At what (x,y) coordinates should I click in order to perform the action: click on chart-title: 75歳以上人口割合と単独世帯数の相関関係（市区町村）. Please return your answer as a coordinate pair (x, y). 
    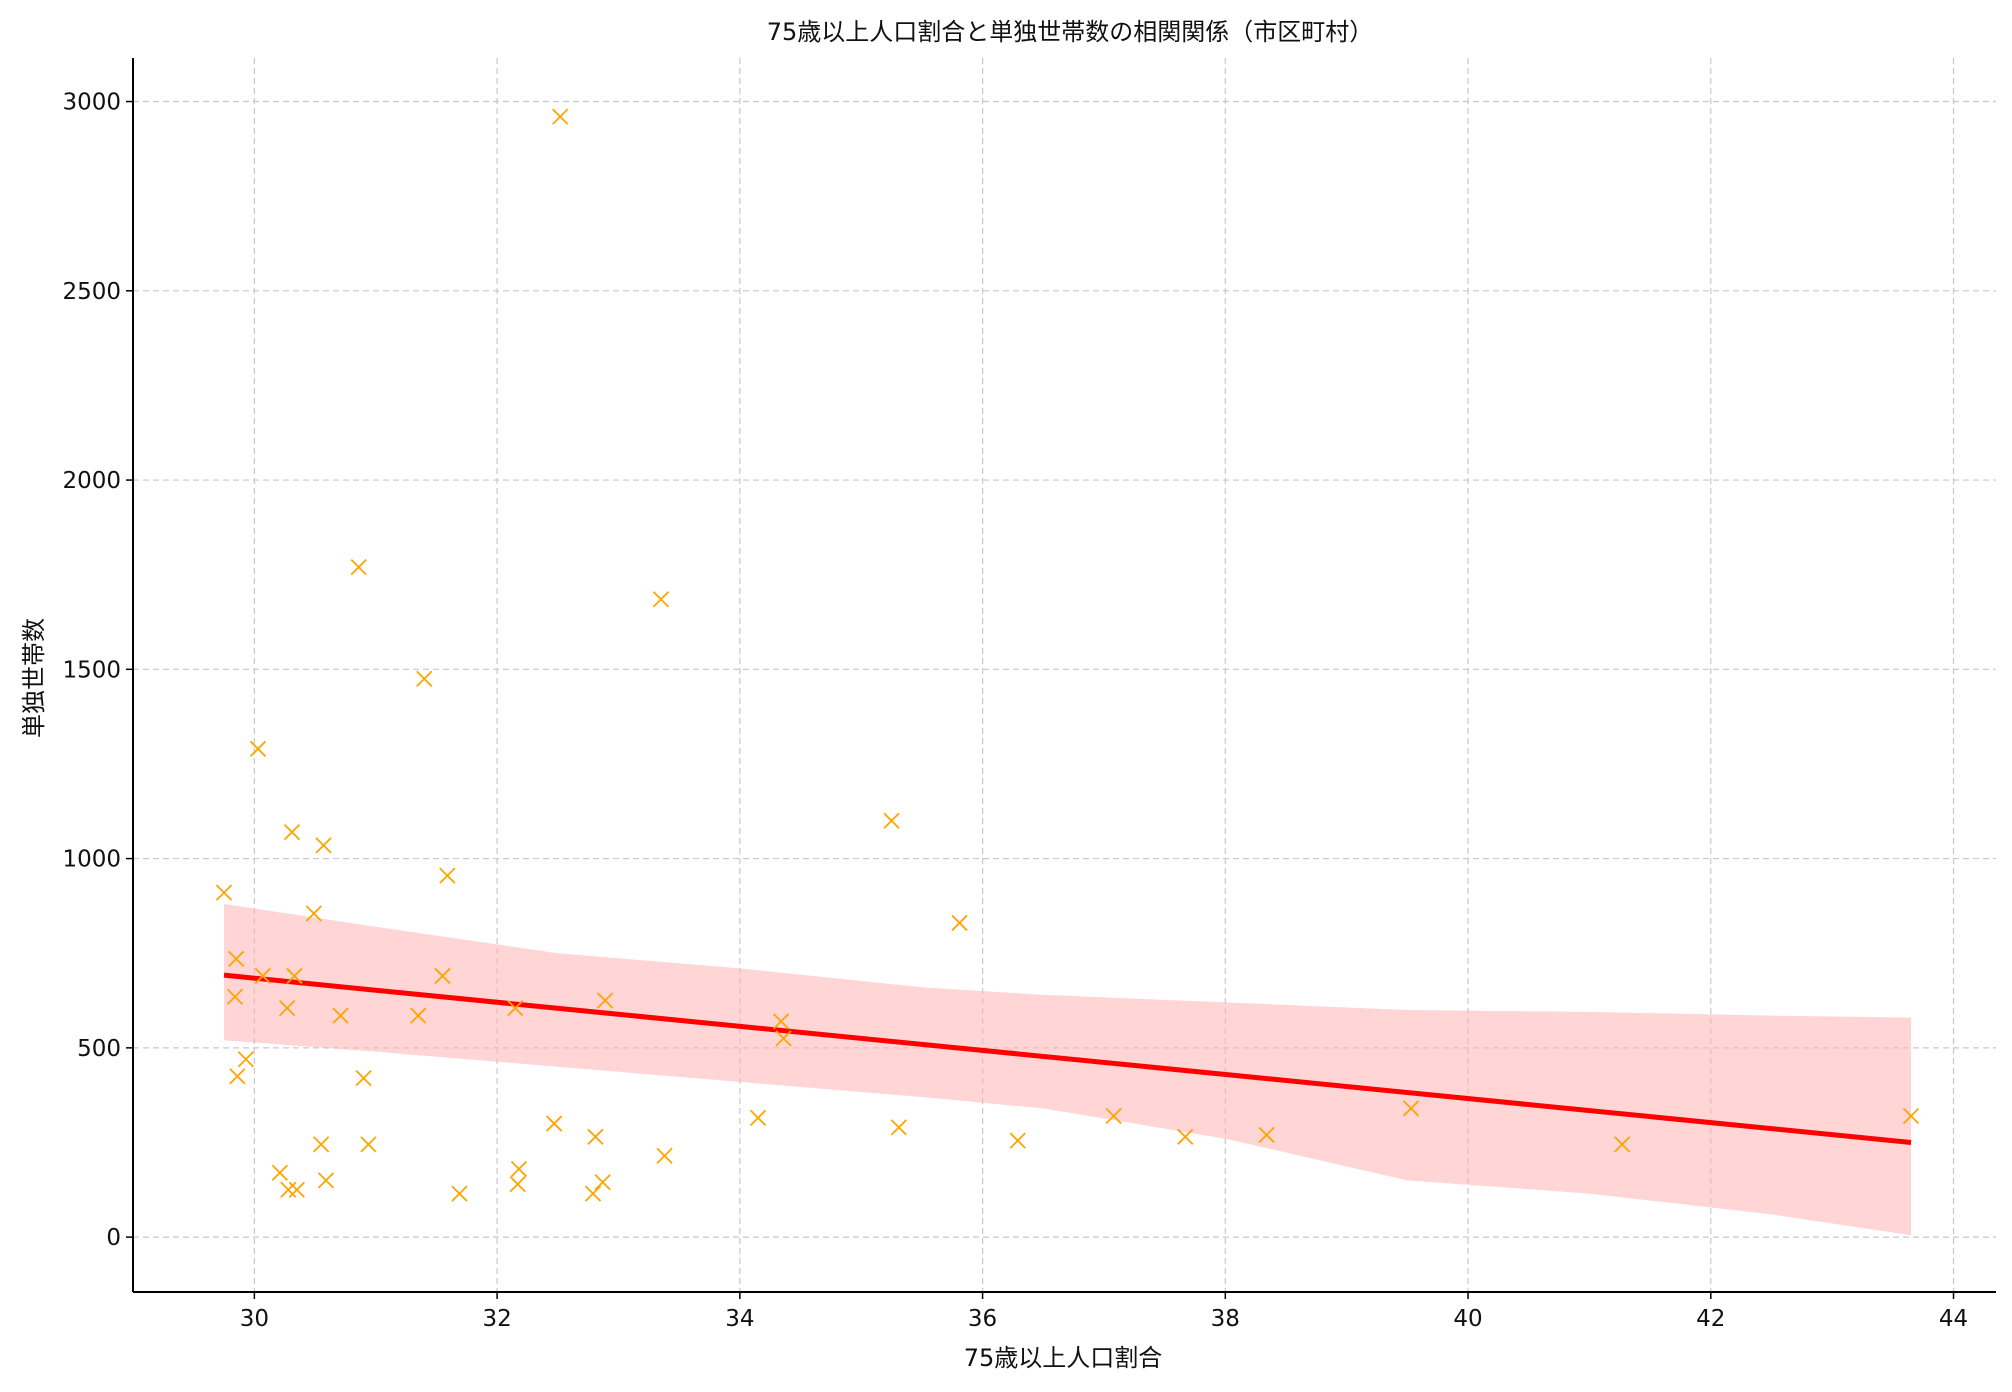
    Looking at the image, I should click on (1070, 32).